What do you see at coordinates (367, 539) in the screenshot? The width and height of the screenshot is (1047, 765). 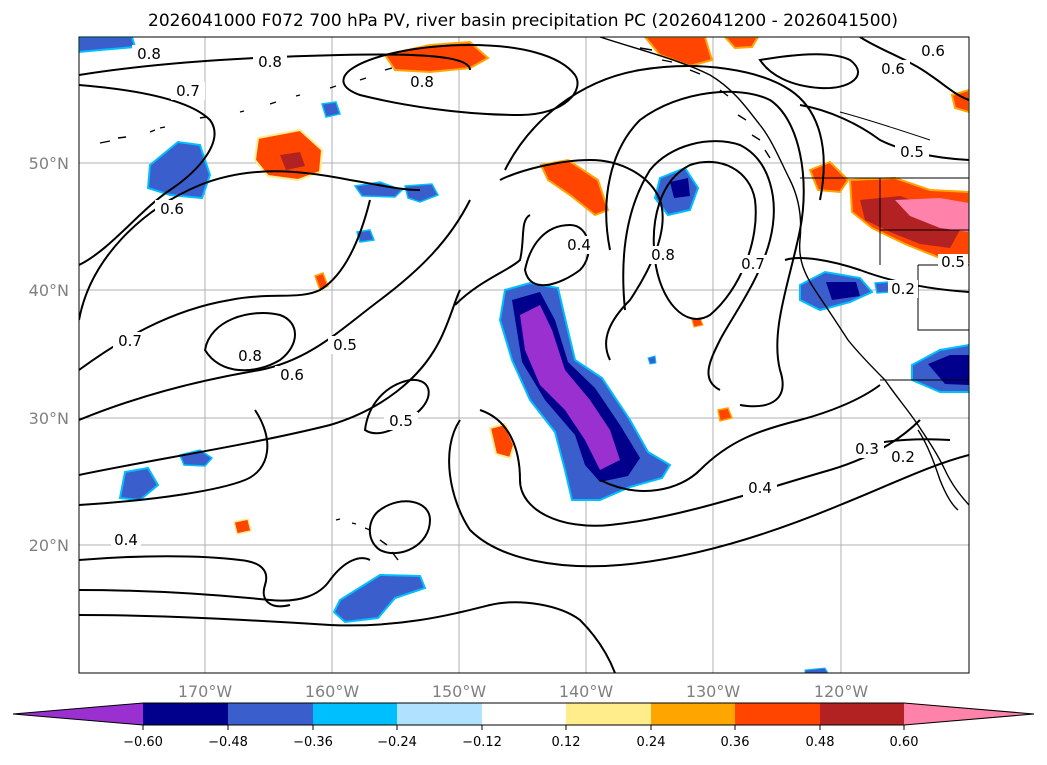 I see `coastline-hawaii` at bounding box center [367, 539].